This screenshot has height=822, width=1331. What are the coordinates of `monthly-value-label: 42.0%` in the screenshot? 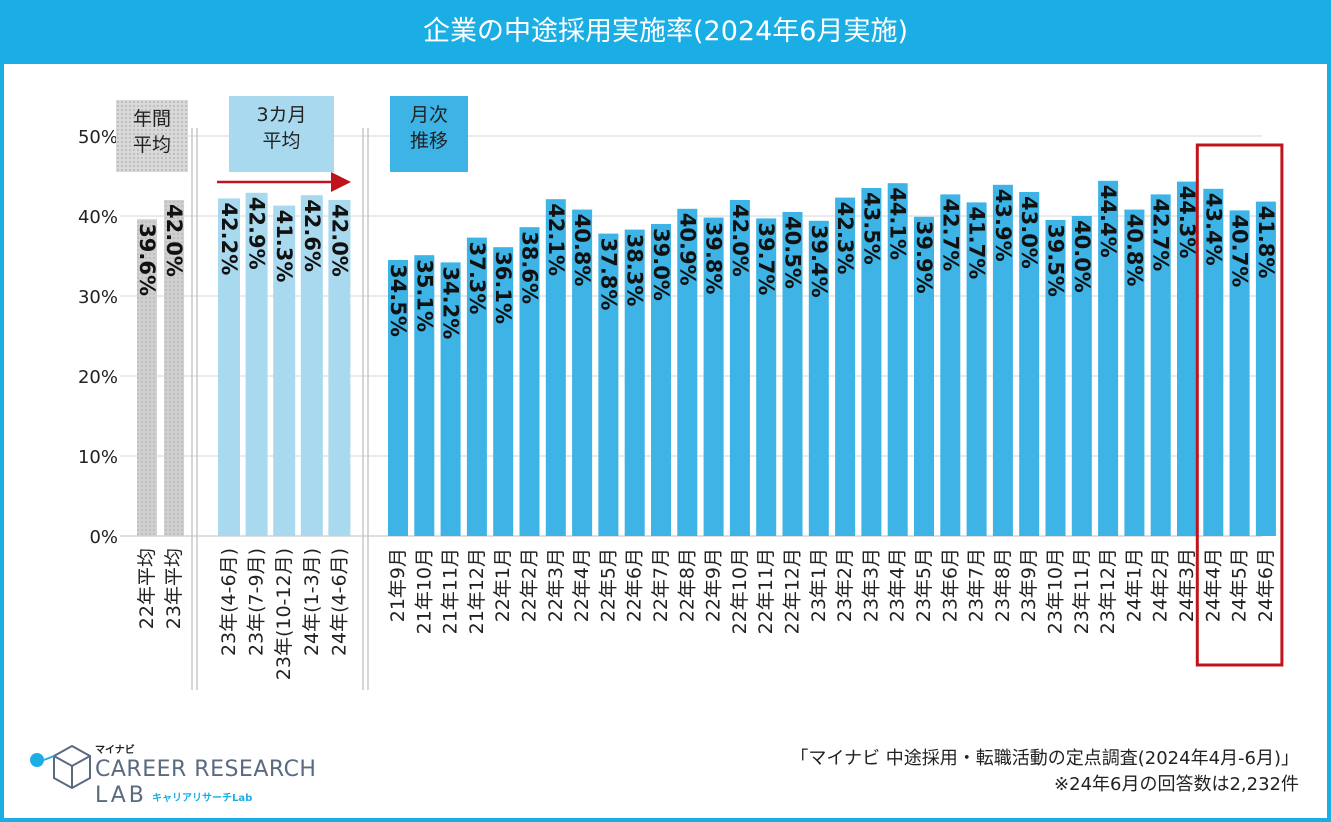 It's located at (740, 240).